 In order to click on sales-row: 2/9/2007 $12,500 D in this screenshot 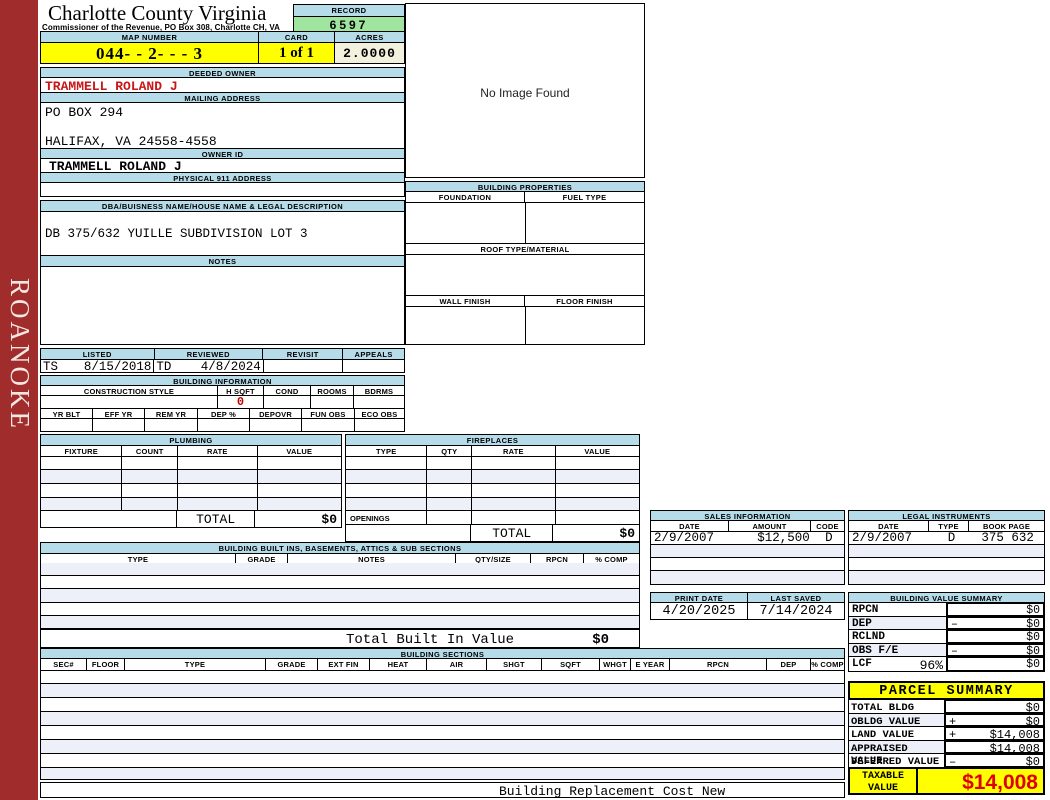, I will do `click(747, 538)`.